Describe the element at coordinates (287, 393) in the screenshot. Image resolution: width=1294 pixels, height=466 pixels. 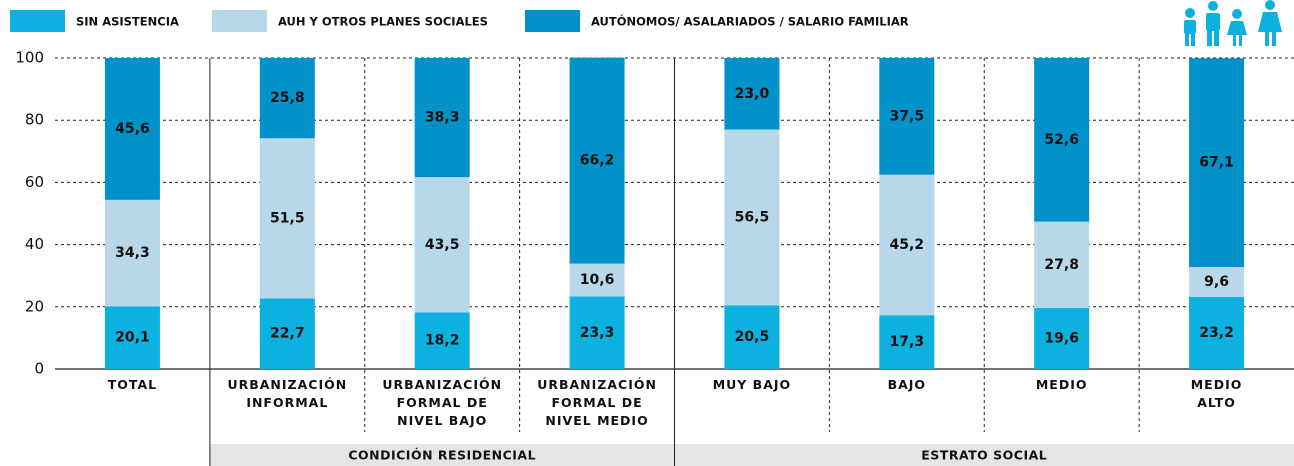
I see `x-tick-label: URBANIZACIÓN INFORMAL` at that location.